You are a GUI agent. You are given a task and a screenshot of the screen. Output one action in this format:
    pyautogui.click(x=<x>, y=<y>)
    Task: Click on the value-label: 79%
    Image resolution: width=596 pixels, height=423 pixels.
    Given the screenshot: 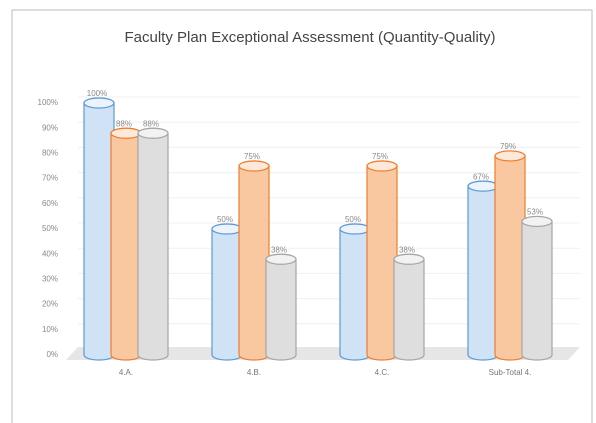 What is the action you would take?
    pyautogui.click(x=508, y=146)
    